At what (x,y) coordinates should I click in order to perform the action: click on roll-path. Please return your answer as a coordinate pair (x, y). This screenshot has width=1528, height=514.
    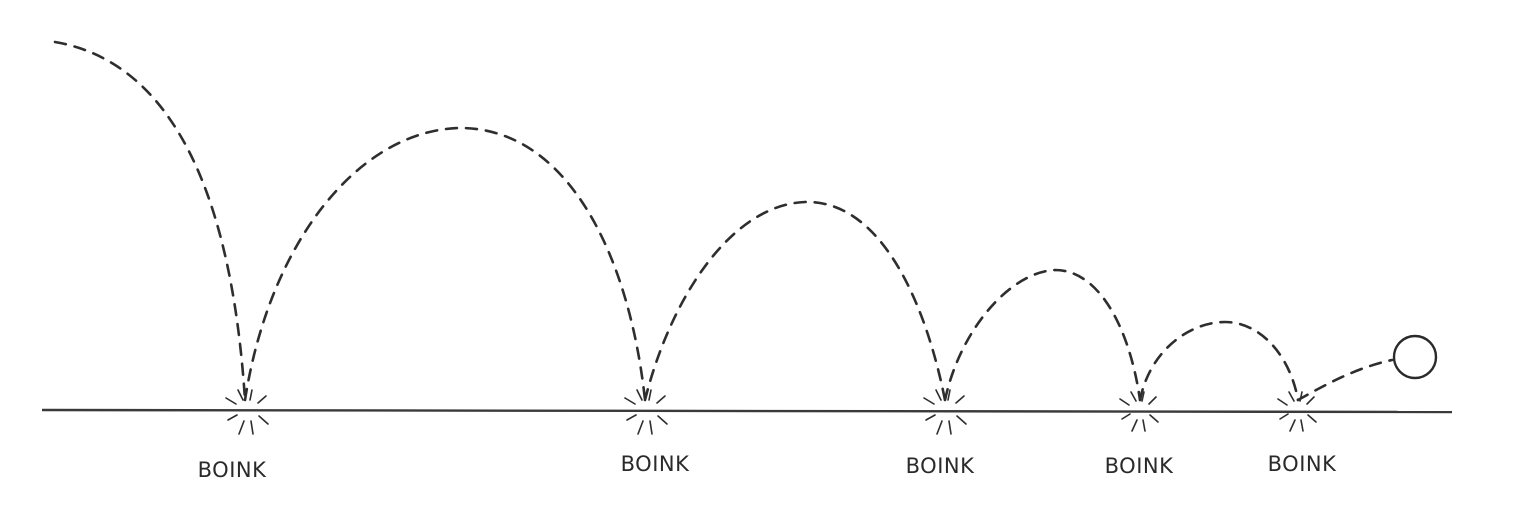
    Looking at the image, I should click on (1345, 380).